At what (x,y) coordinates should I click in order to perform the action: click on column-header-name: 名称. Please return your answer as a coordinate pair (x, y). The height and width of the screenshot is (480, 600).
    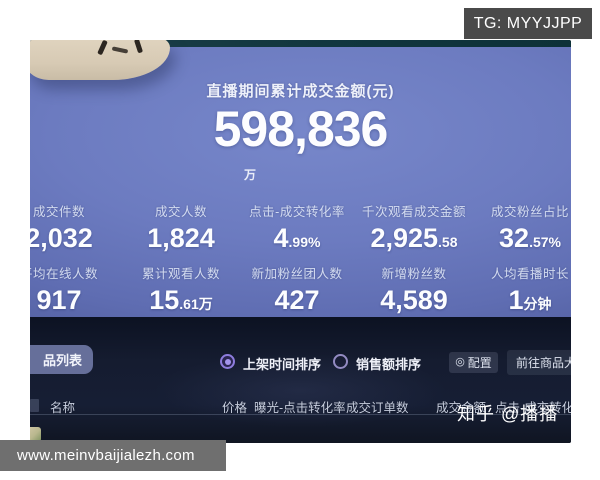
    Looking at the image, I should click on (63, 408).